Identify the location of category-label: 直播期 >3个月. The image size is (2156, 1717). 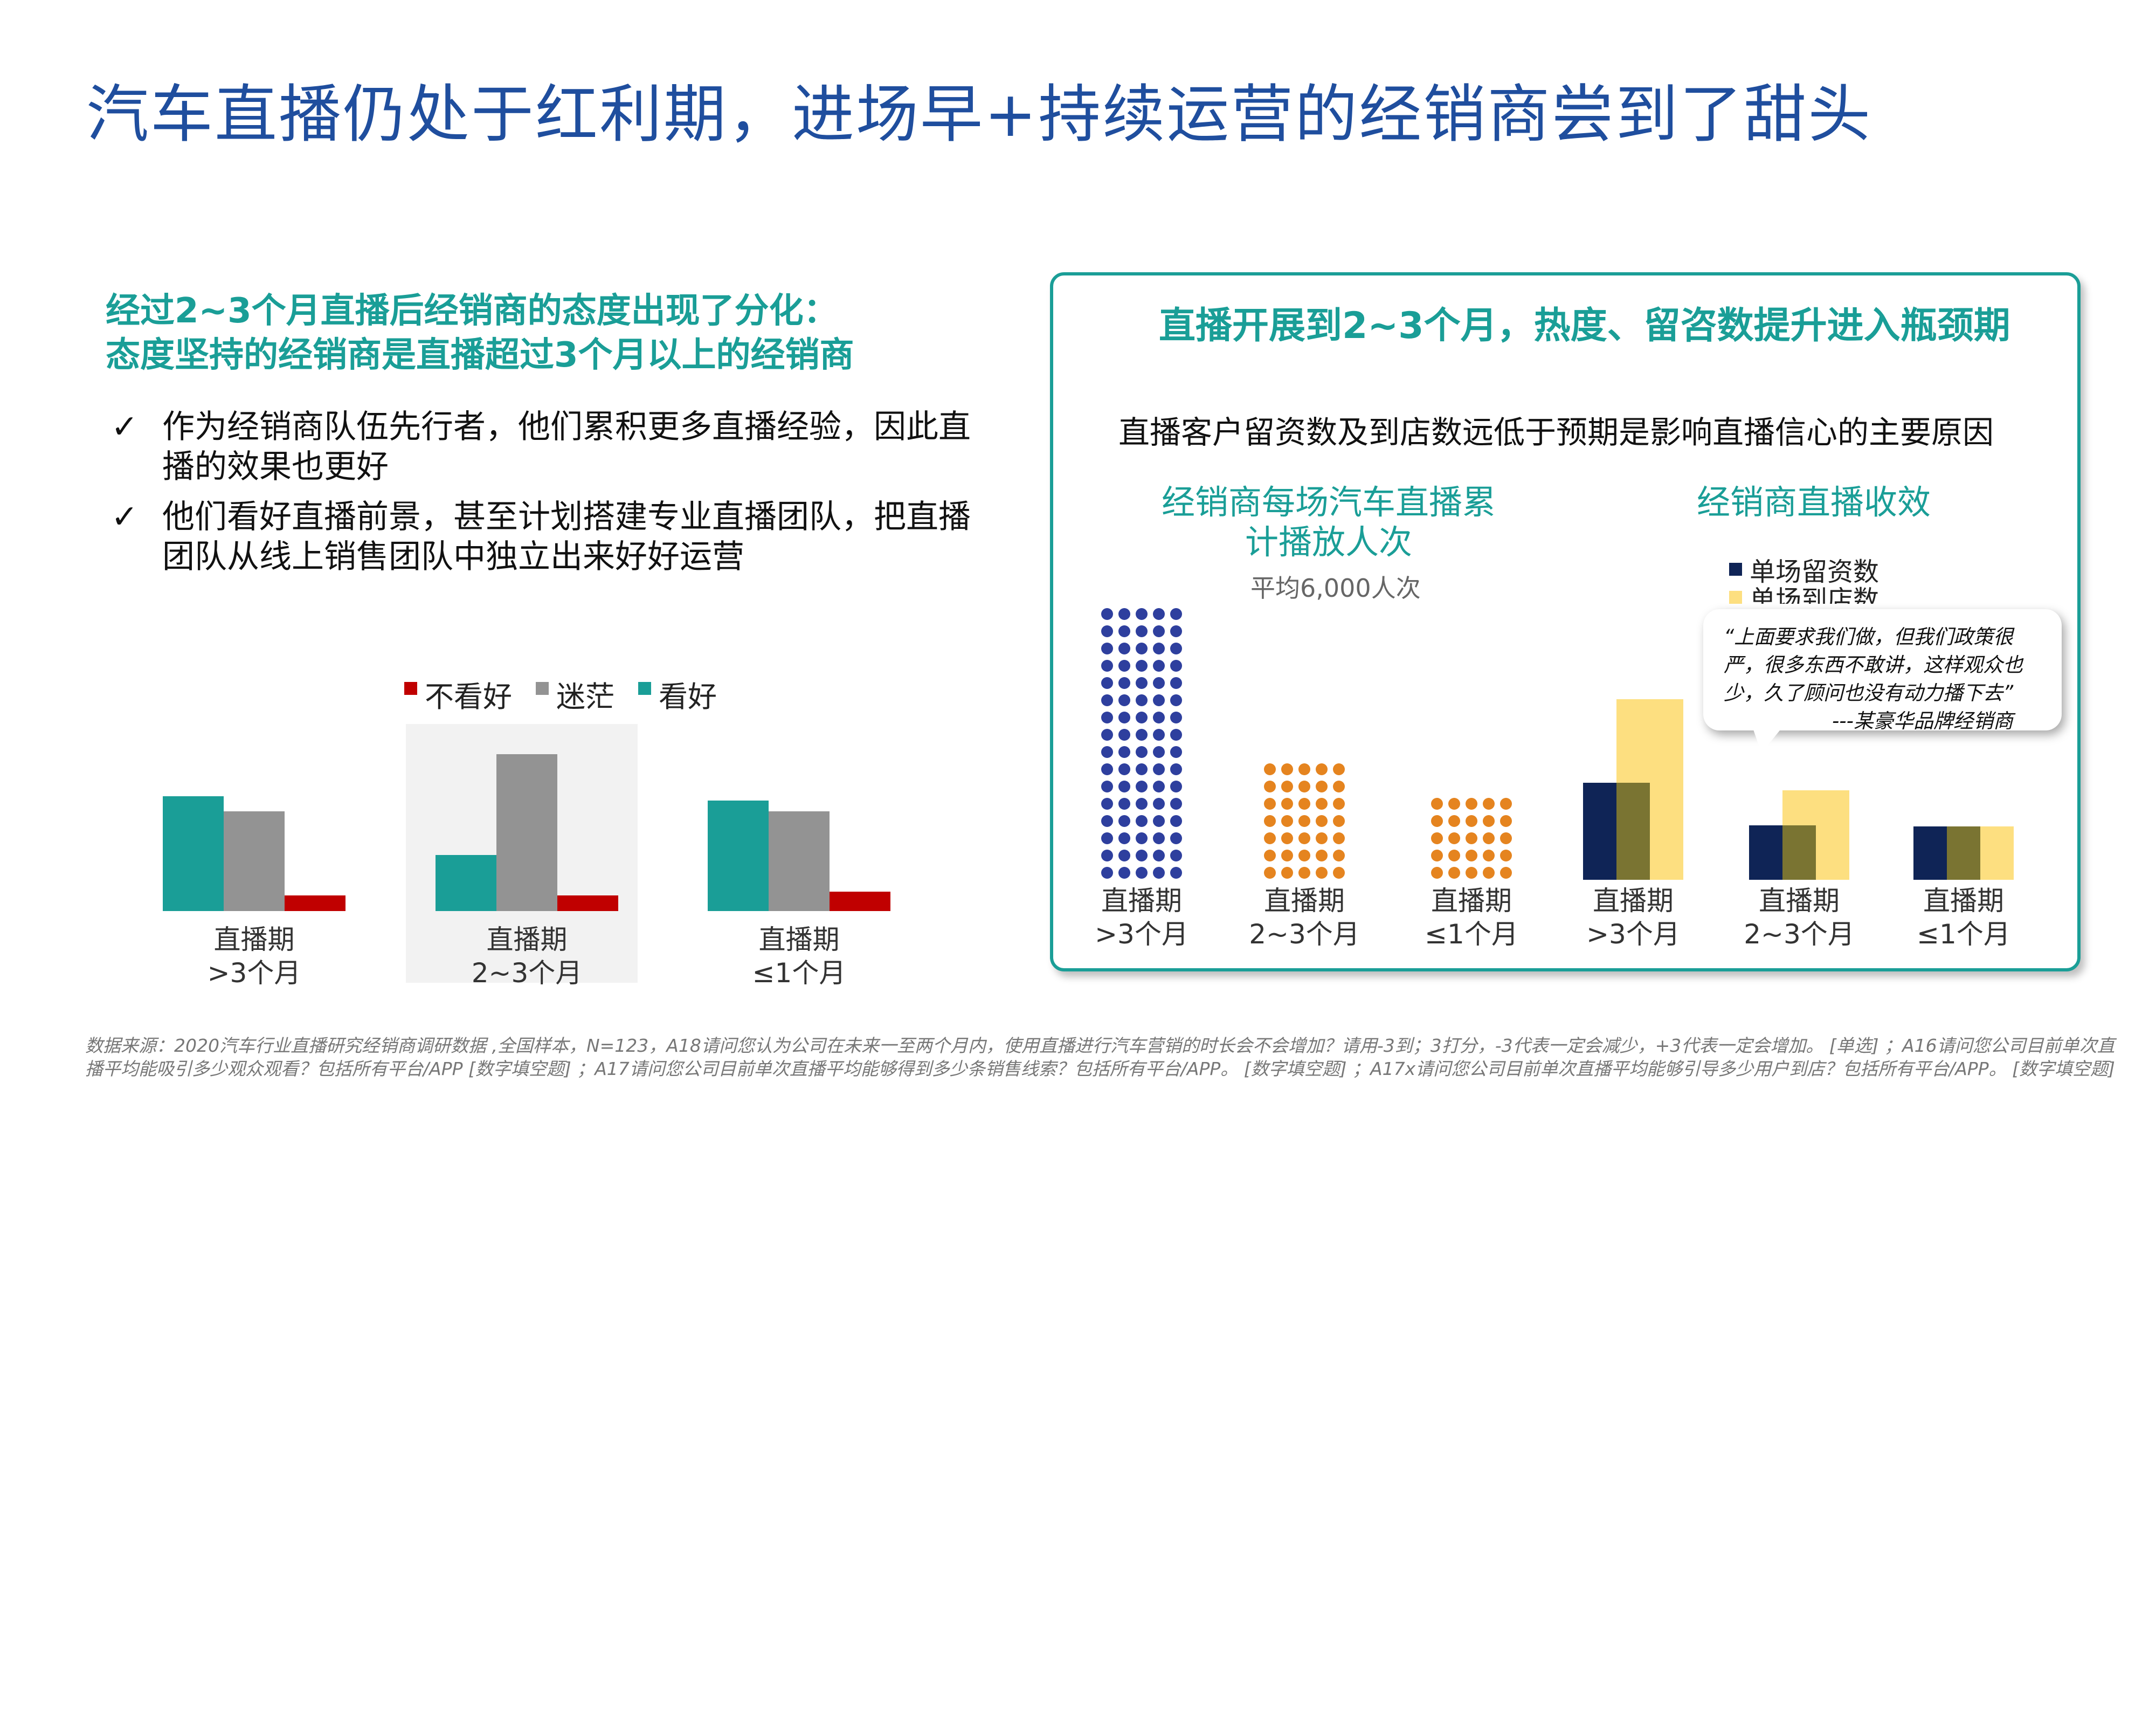
(1633, 917).